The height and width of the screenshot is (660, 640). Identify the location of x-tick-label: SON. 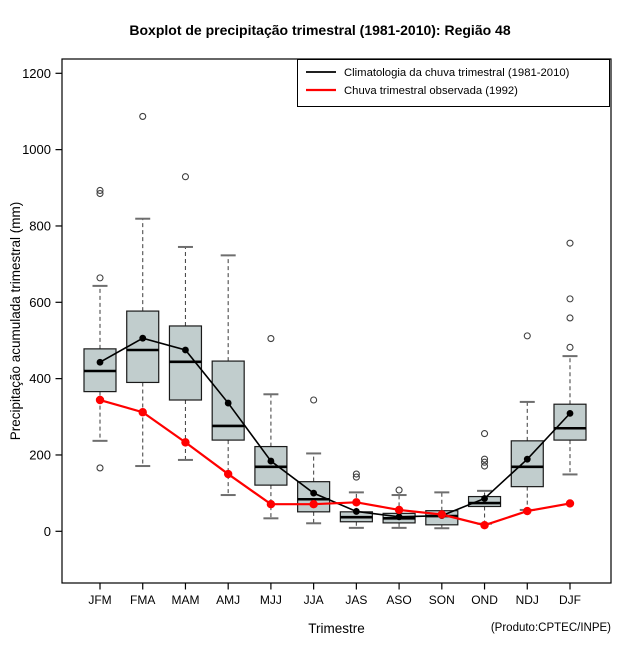
(442, 600).